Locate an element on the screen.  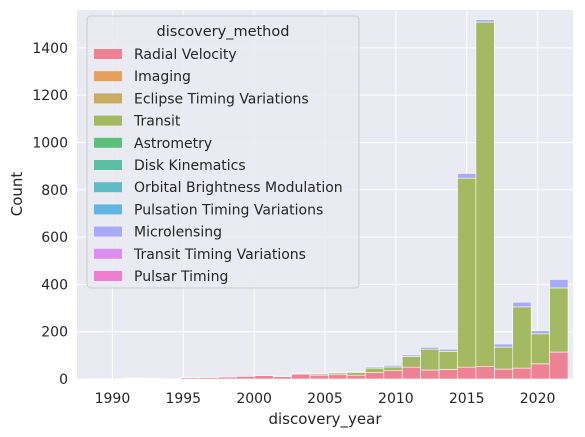
x-tick-label: 1990 is located at coordinates (113, 399).